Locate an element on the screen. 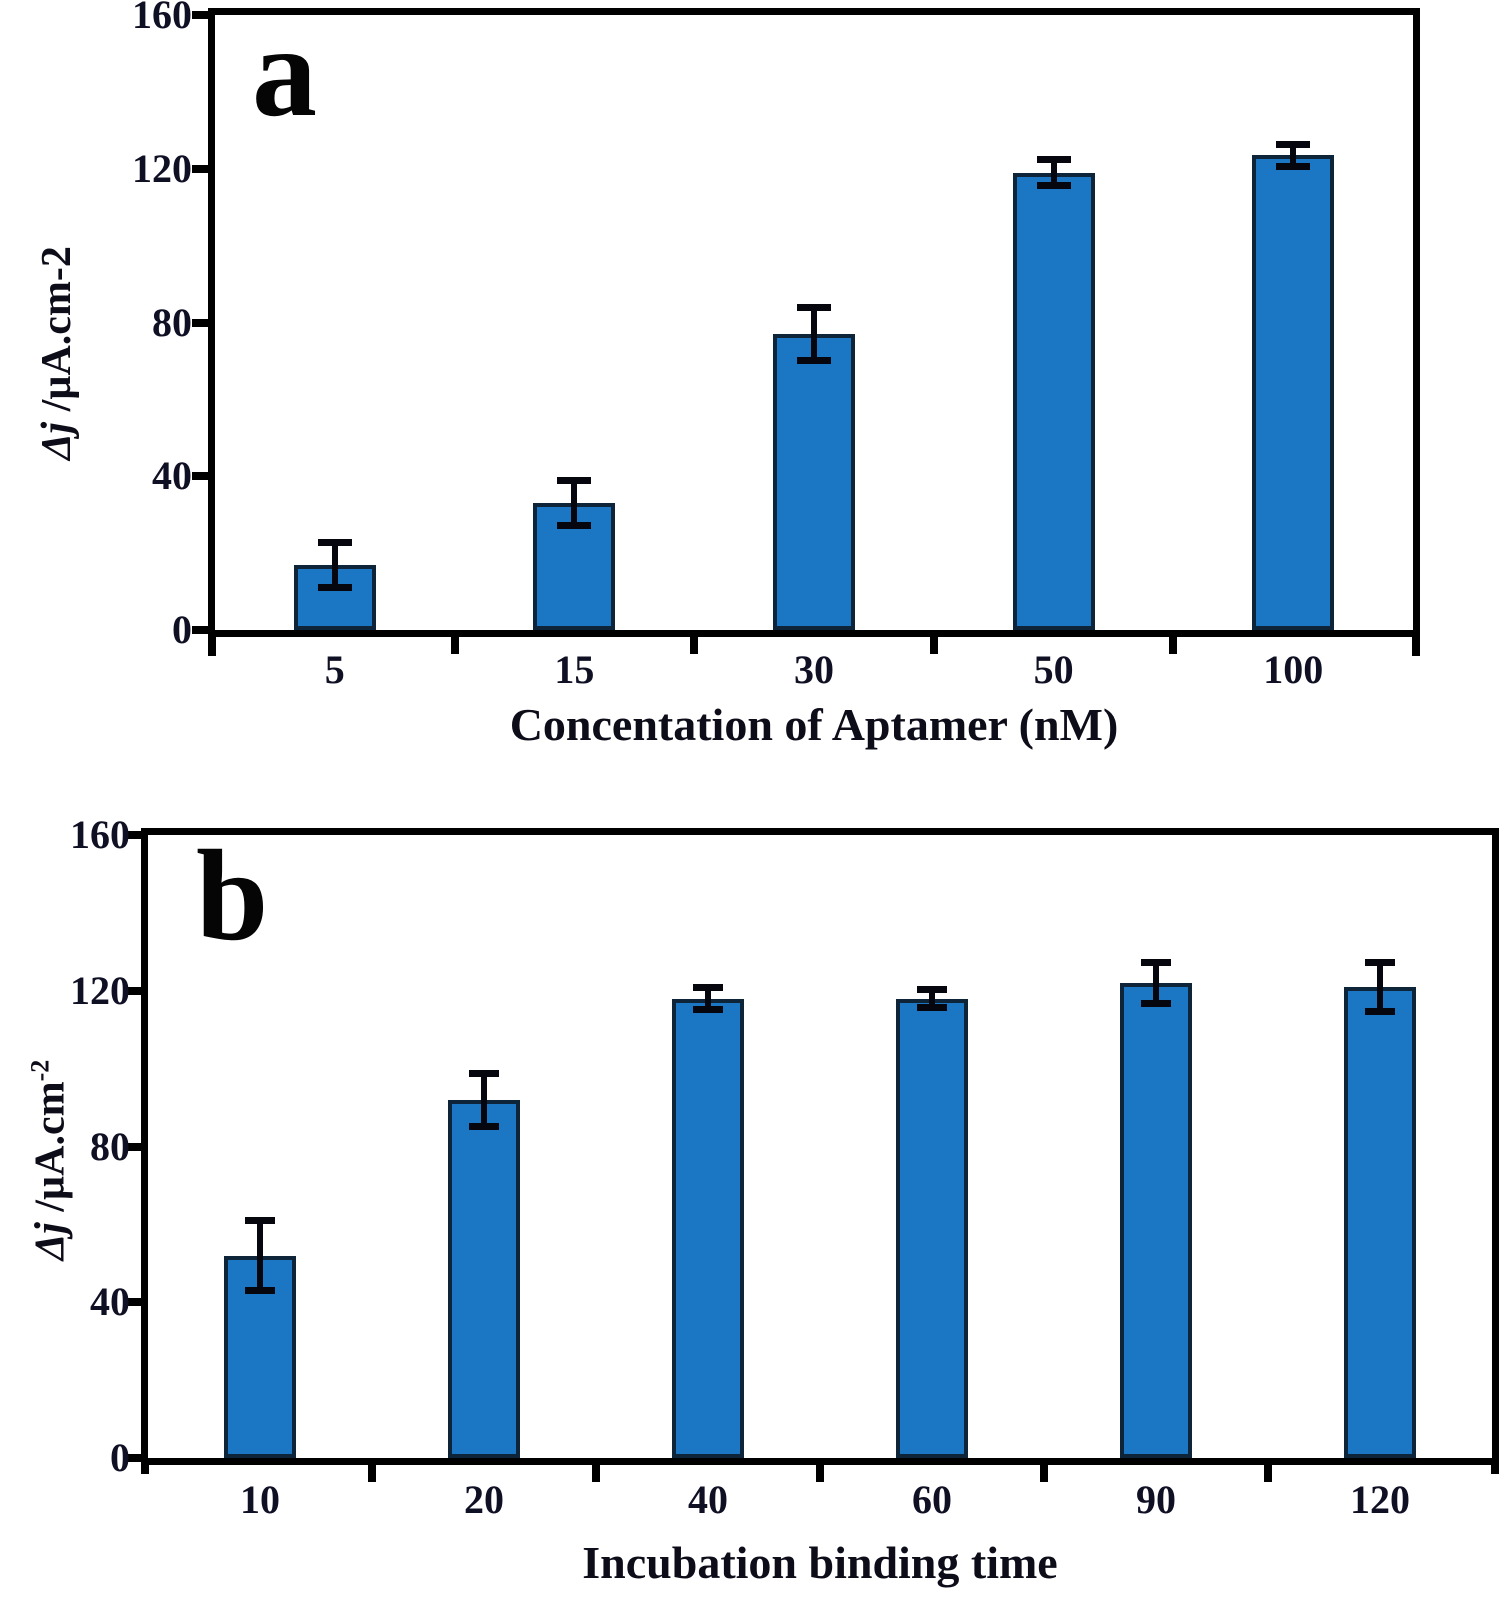 This screenshot has width=1500, height=1603. category-label: 20 is located at coordinates (484, 1499).